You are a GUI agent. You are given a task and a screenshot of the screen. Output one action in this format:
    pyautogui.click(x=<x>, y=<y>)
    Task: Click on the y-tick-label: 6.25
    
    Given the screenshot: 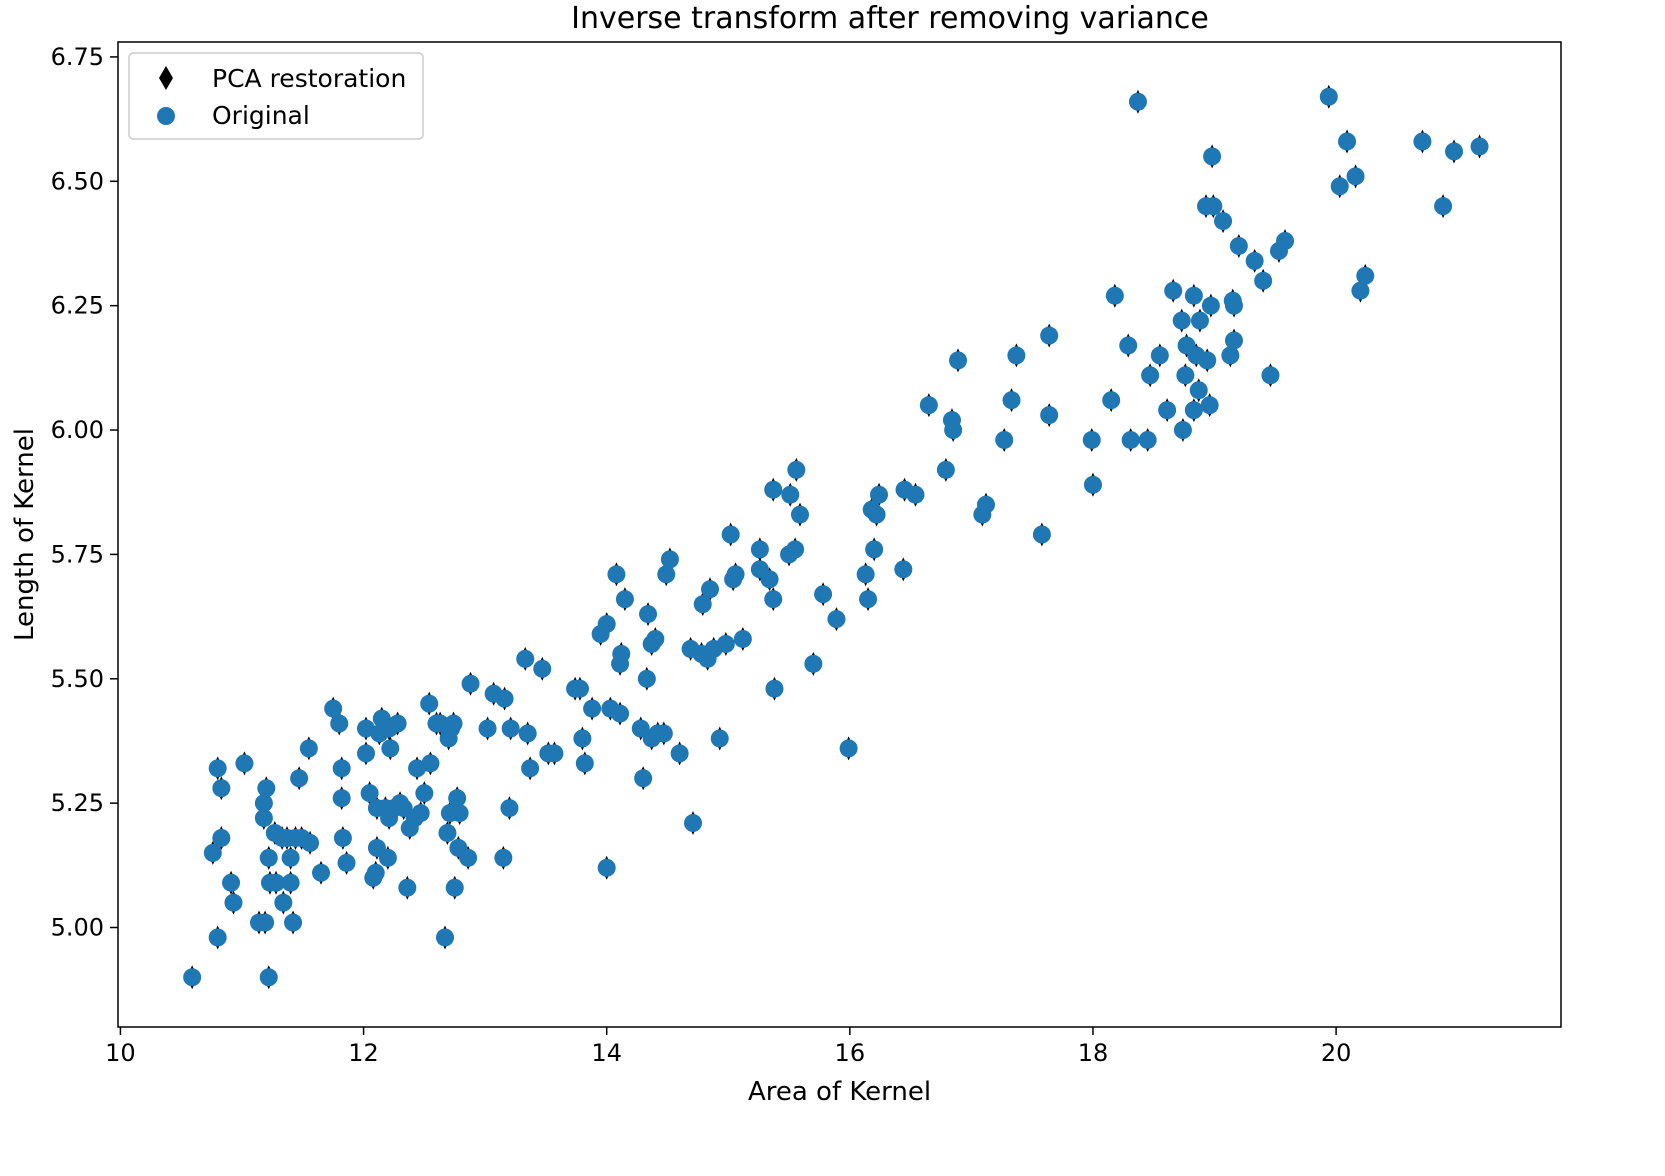 What is the action you would take?
    pyautogui.click(x=77, y=306)
    